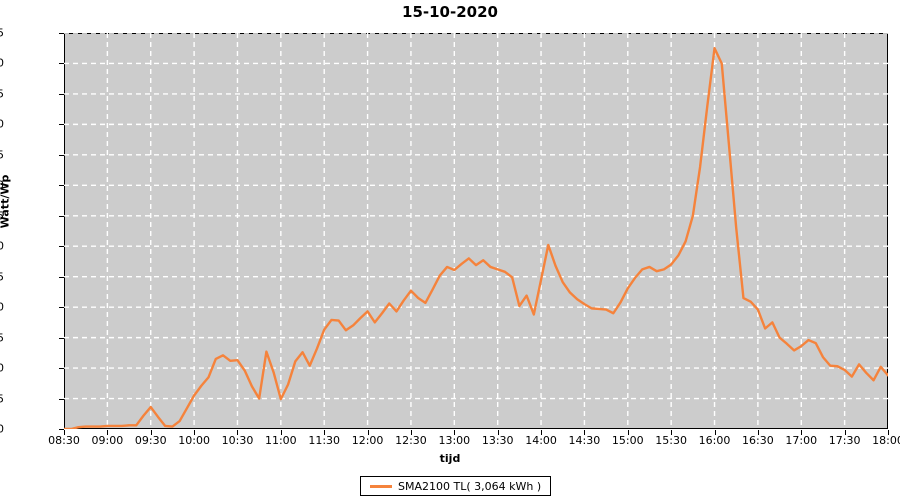  Describe the element at coordinates (194, 440) in the screenshot. I see `x-tick-label: 10:00` at that location.